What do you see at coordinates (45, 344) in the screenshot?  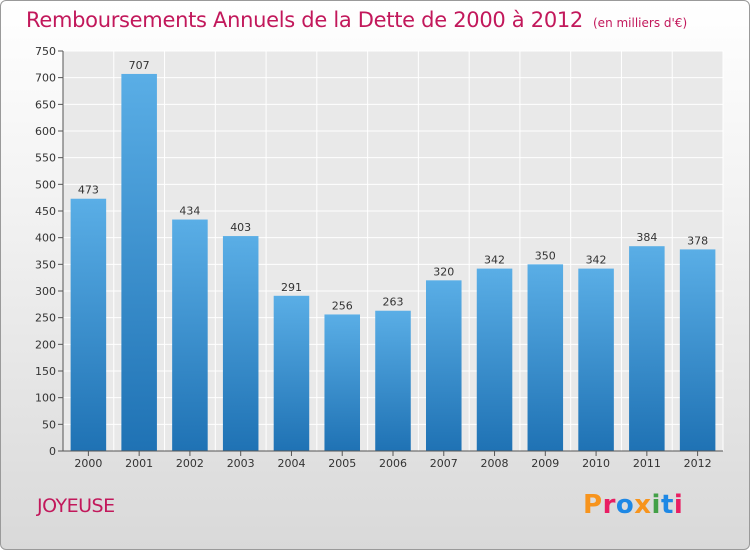 I see `y-tick-label: 200` at bounding box center [45, 344].